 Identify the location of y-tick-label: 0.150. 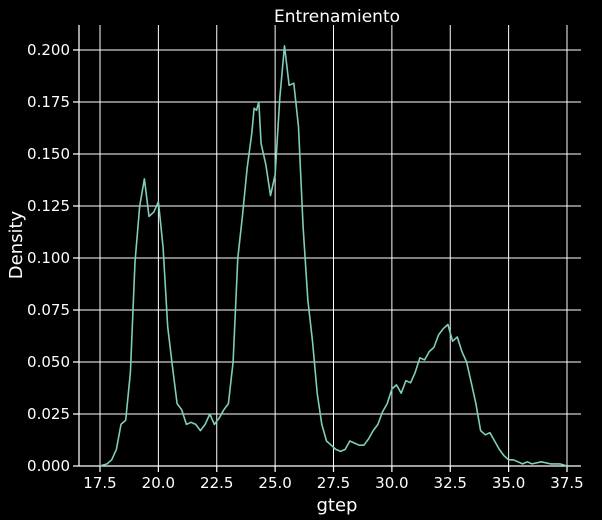
(48, 154).